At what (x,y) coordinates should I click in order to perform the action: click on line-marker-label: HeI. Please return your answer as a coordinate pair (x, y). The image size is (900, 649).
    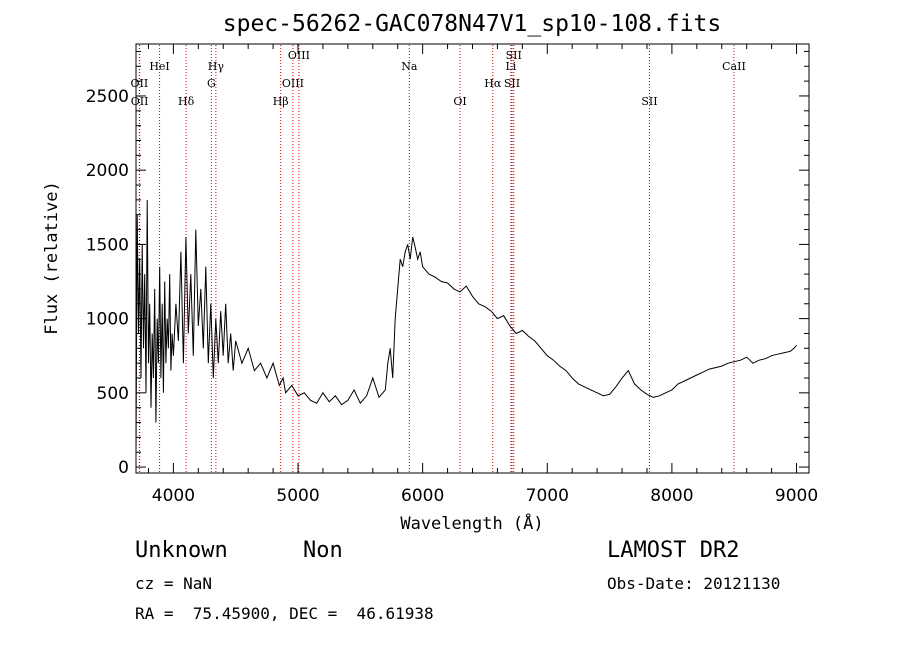
    Looking at the image, I should click on (159, 66).